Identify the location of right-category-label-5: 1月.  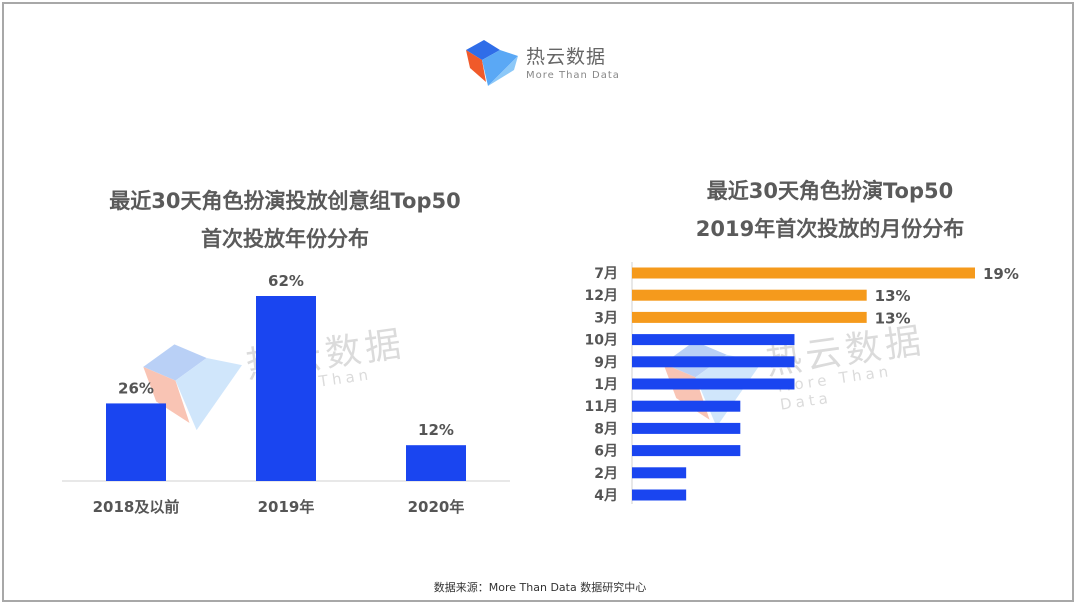
(606, 385).